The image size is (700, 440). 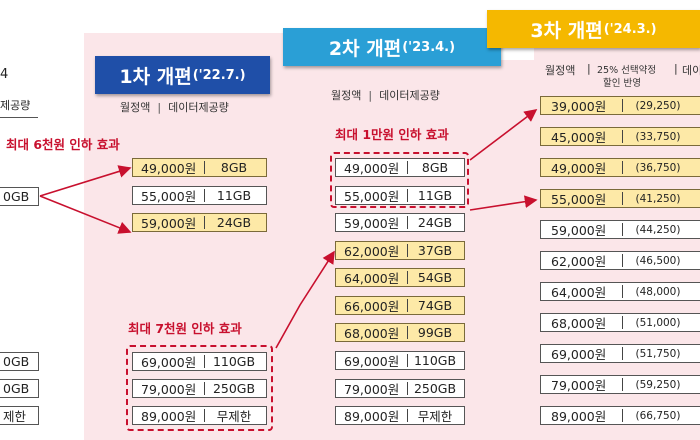 I want to click on phase3-plan-price: 39,000원, so click(x=579, y=106).